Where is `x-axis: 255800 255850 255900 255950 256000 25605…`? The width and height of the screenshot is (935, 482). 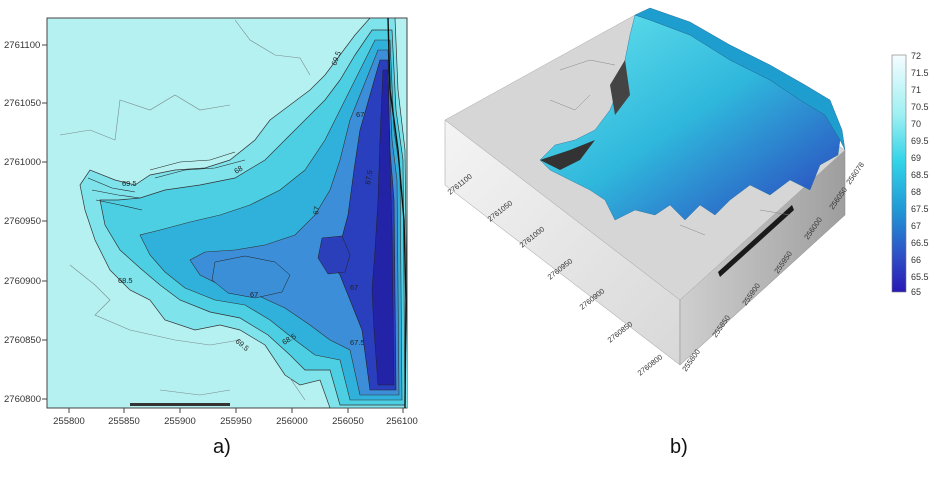
x-axis: 255800 255850 255900 255950 256000 25605… is located at coordinates (235, 417).